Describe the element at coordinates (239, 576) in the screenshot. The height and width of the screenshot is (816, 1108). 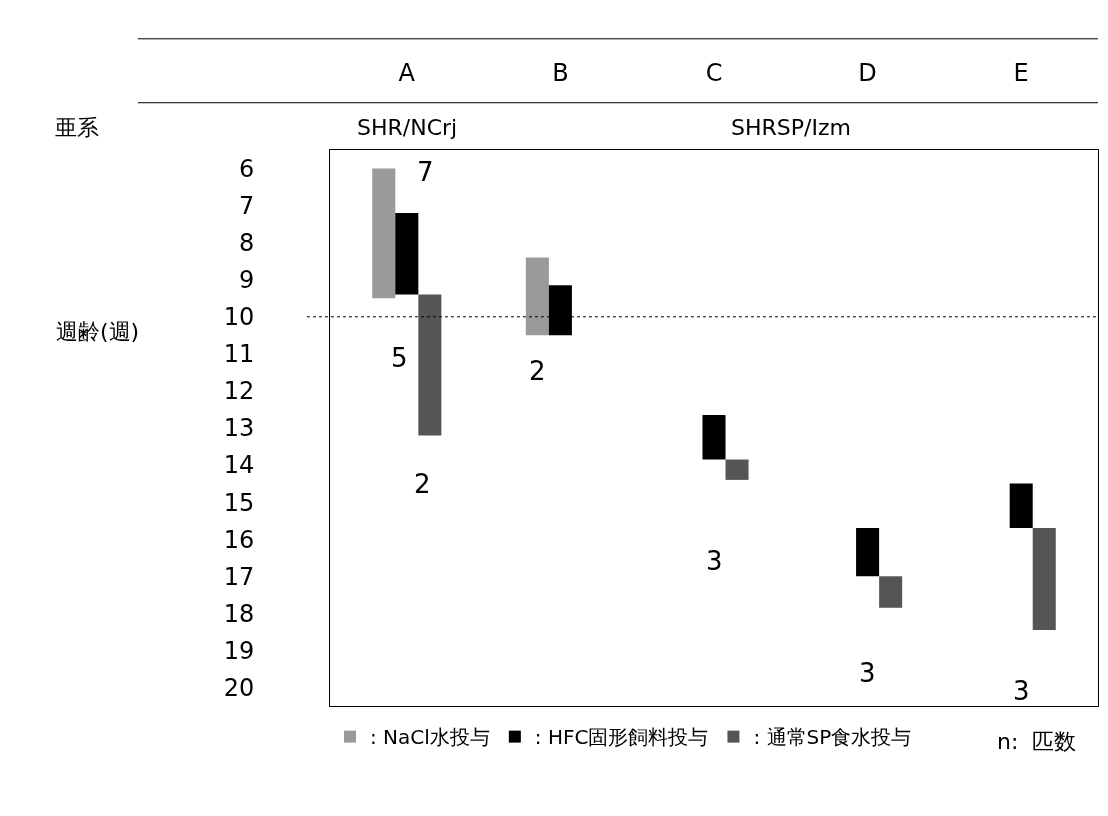
I see `y-tick-label: 17` at that location.